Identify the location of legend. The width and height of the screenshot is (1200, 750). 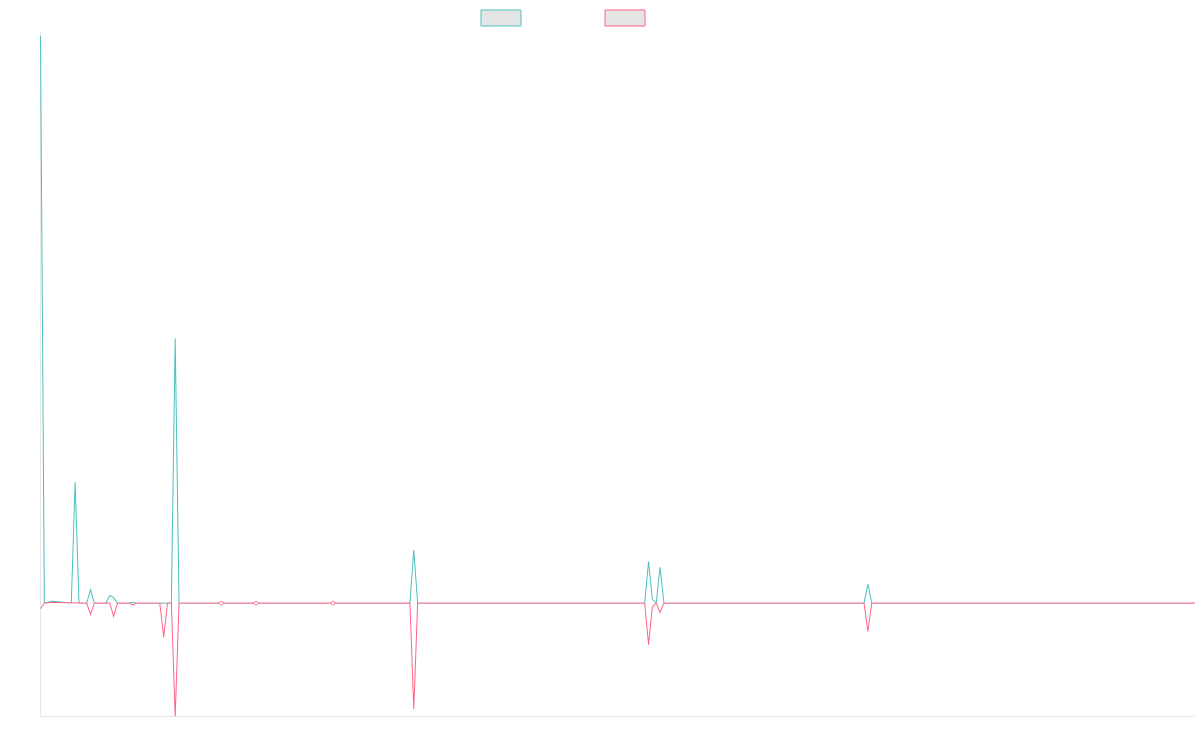
(563, 18).